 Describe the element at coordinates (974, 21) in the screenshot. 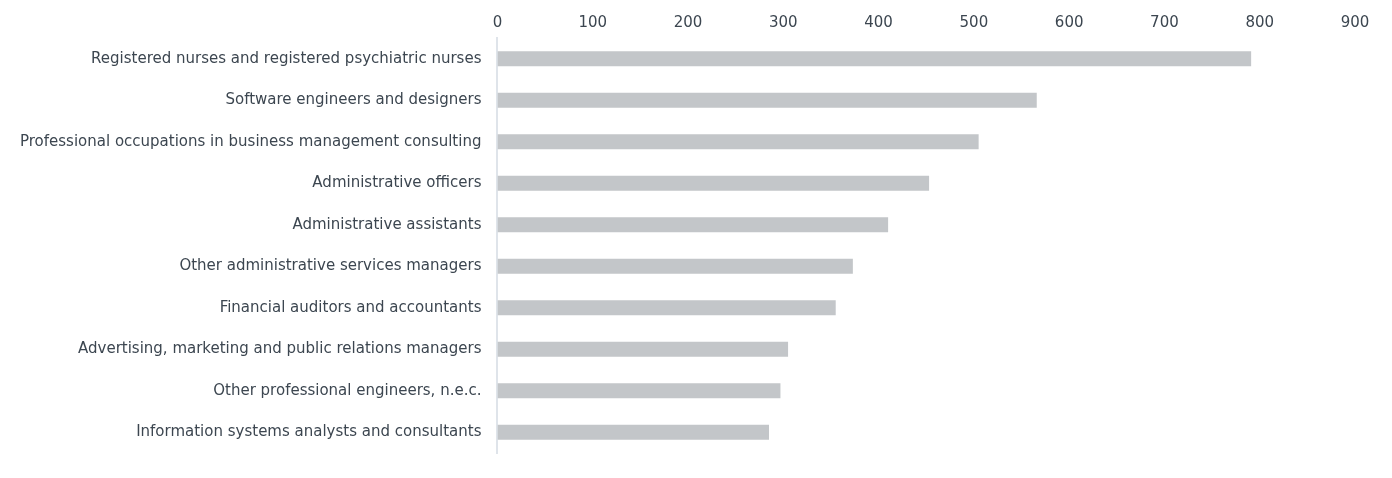

I see `x-tick-label: 500` at that location.